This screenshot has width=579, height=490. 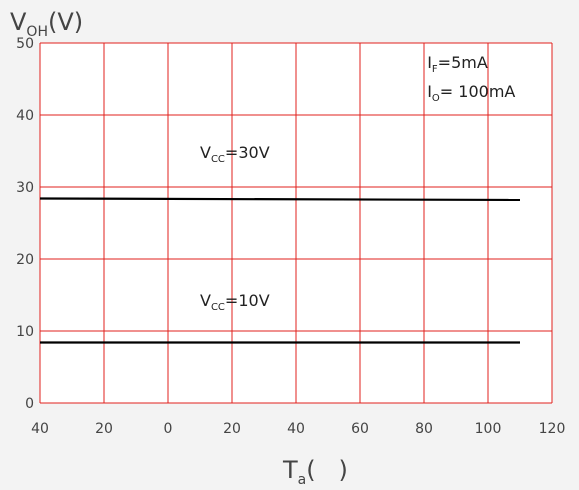 I want to click on y-tick-labels: 0 10 20 30 40 50, so click(x=25, y=224).